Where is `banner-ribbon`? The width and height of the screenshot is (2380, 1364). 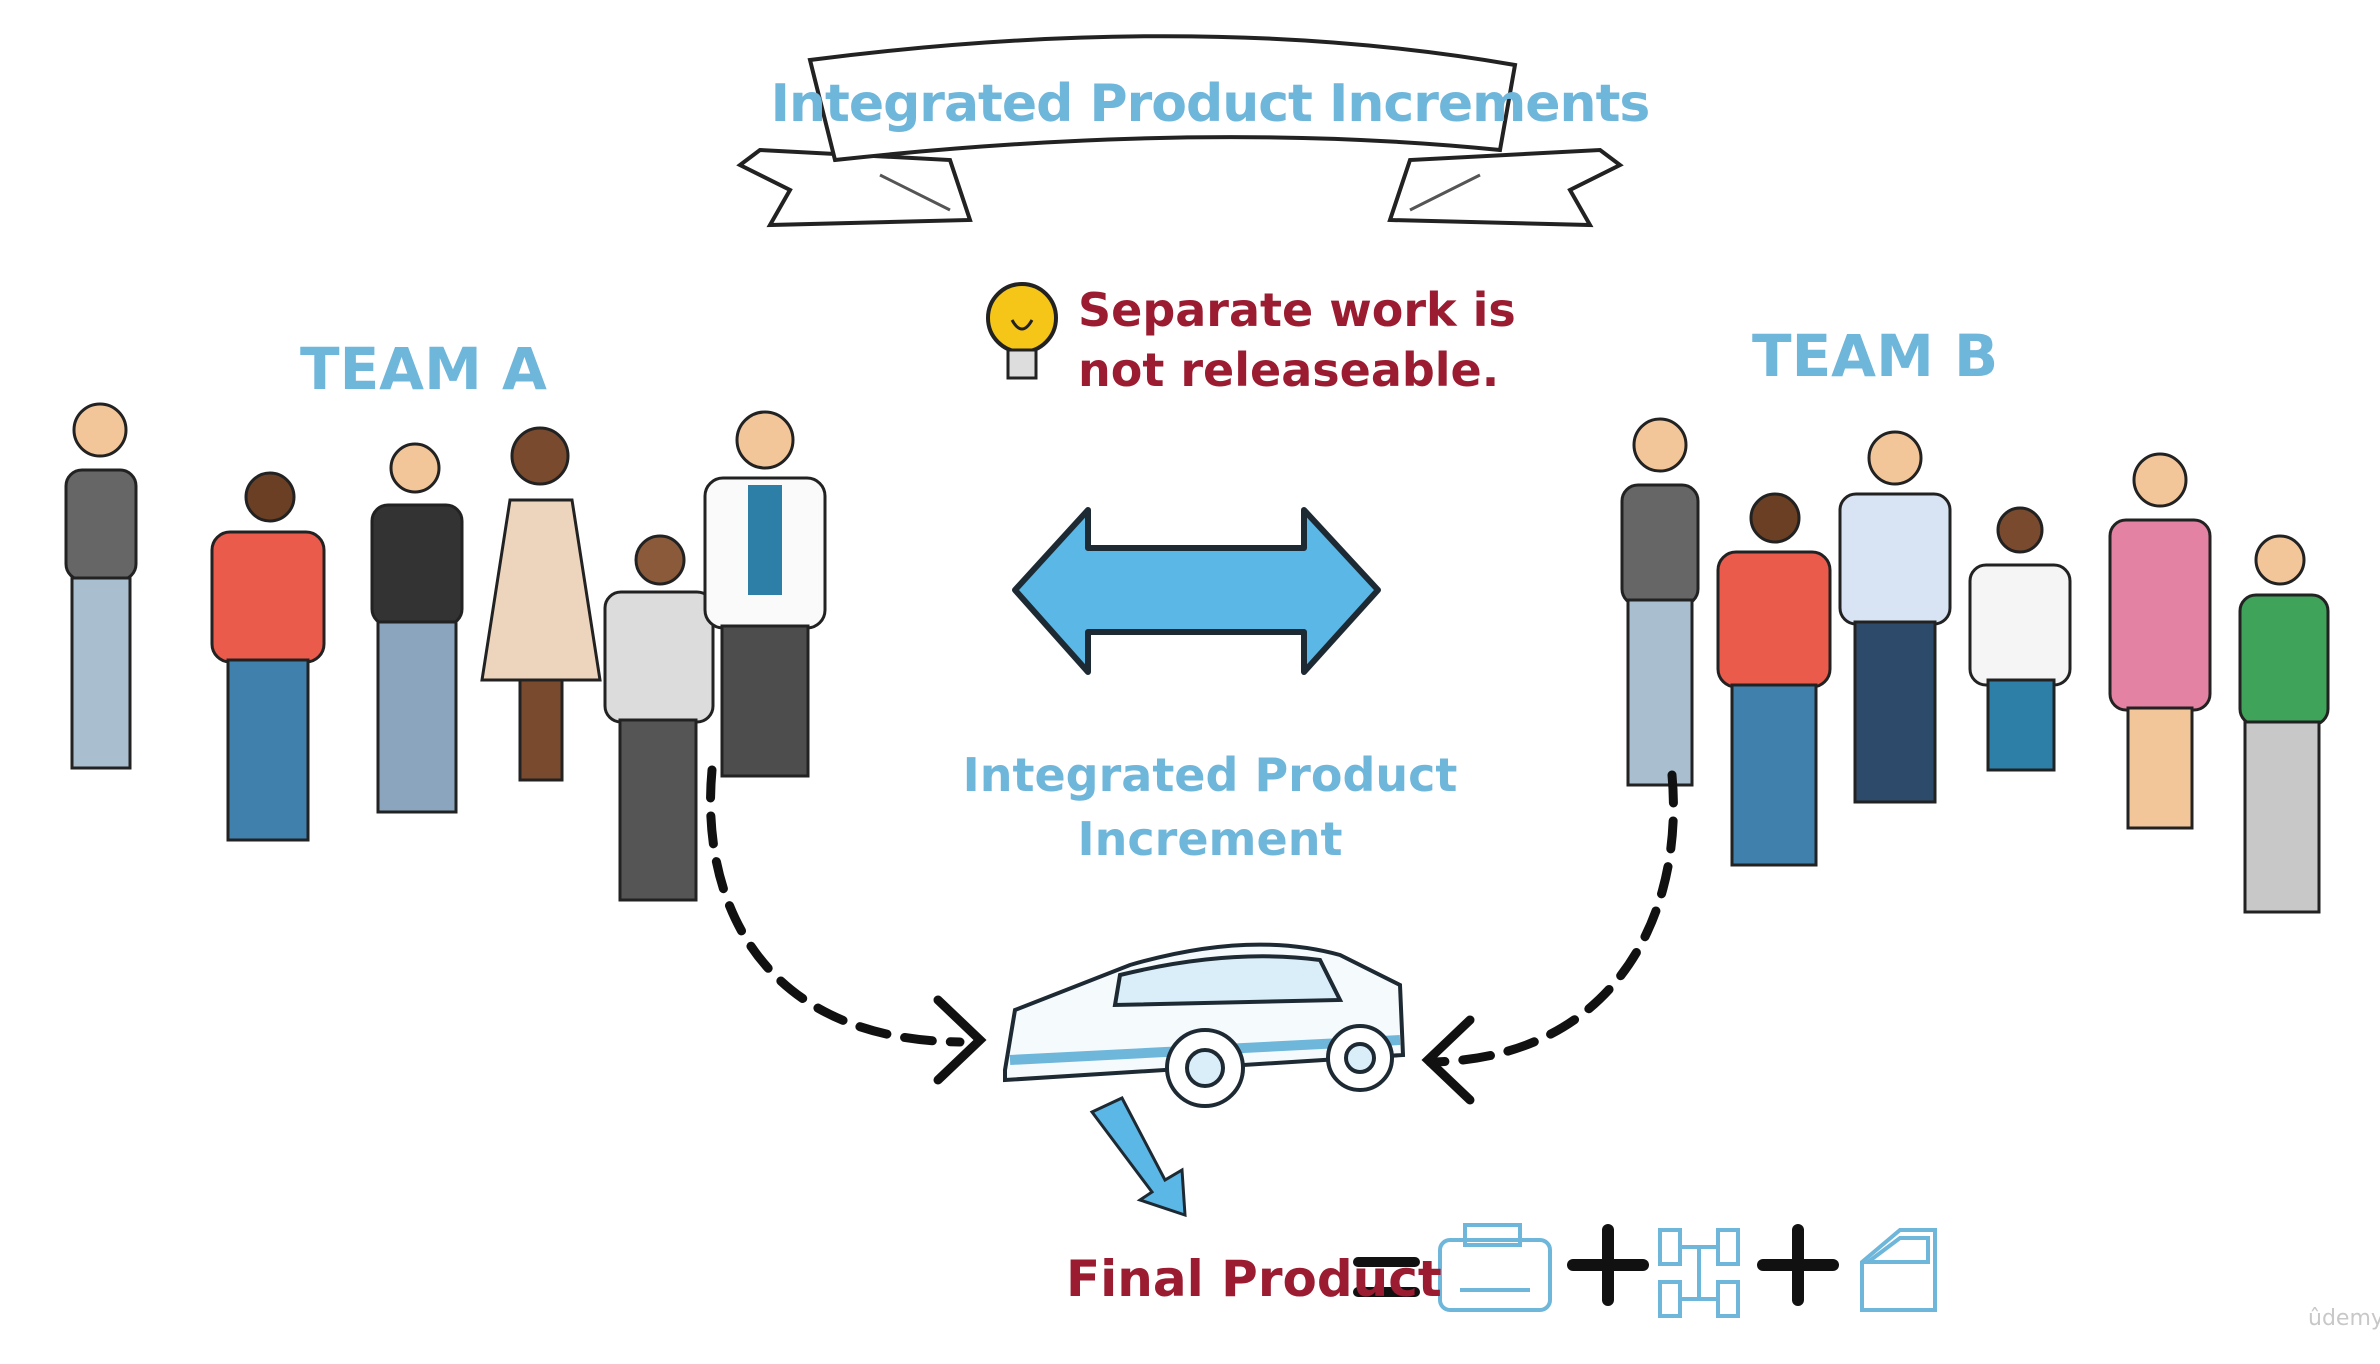 banner-ribbon is located at coordinates (1180, 131).